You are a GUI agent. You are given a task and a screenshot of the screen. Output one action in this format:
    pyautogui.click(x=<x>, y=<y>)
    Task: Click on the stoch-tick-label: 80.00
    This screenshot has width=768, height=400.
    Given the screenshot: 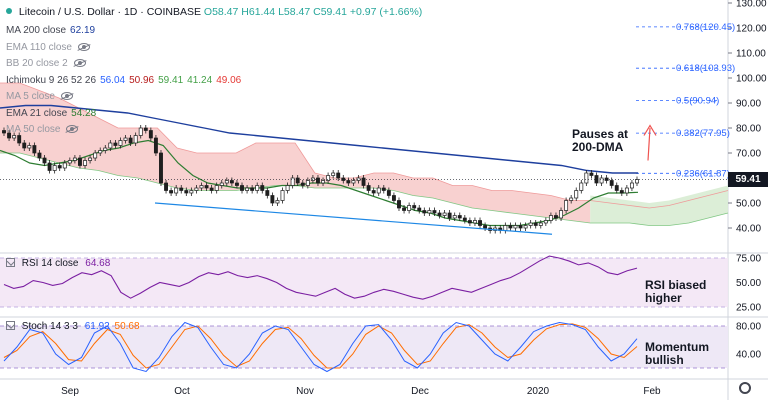 What is the action you would take?
    pyautogui.click(x=748, y=327)
    